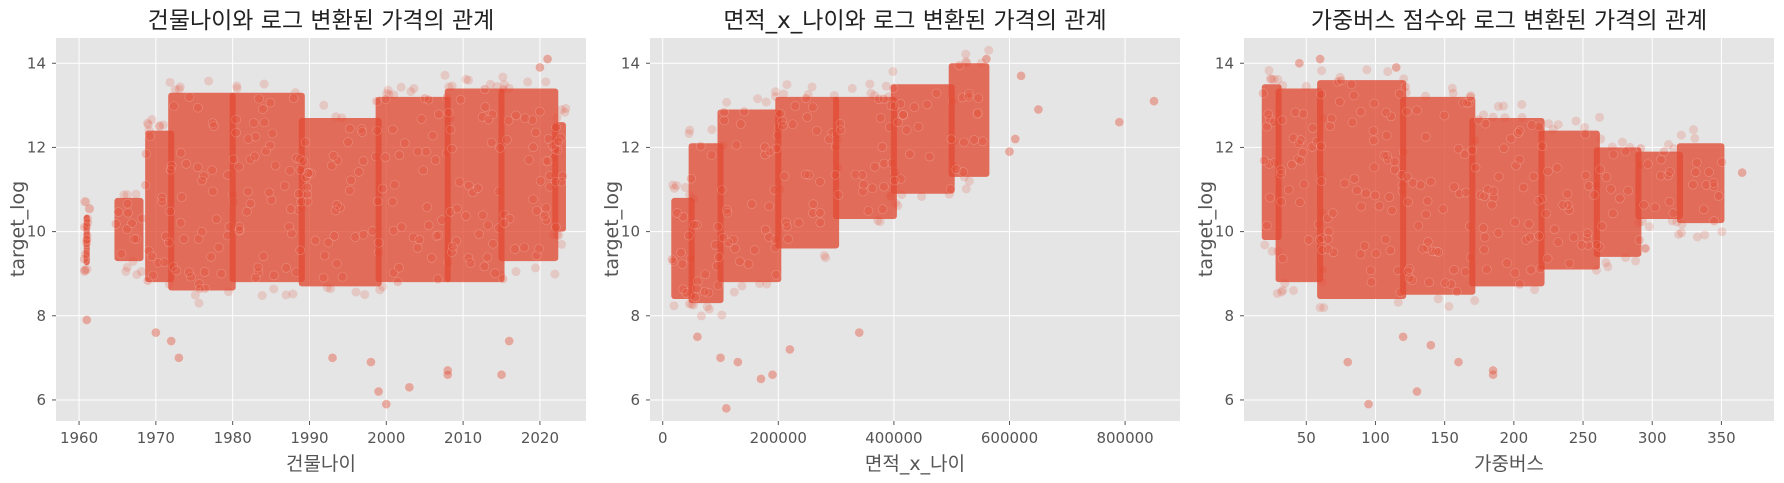 This screenshot has height=483, width=1784. What do you see at coordinates (1206, 229) in the screenshot?
I see `y-axis-label: target_log` at bounding box center [1206, 229].